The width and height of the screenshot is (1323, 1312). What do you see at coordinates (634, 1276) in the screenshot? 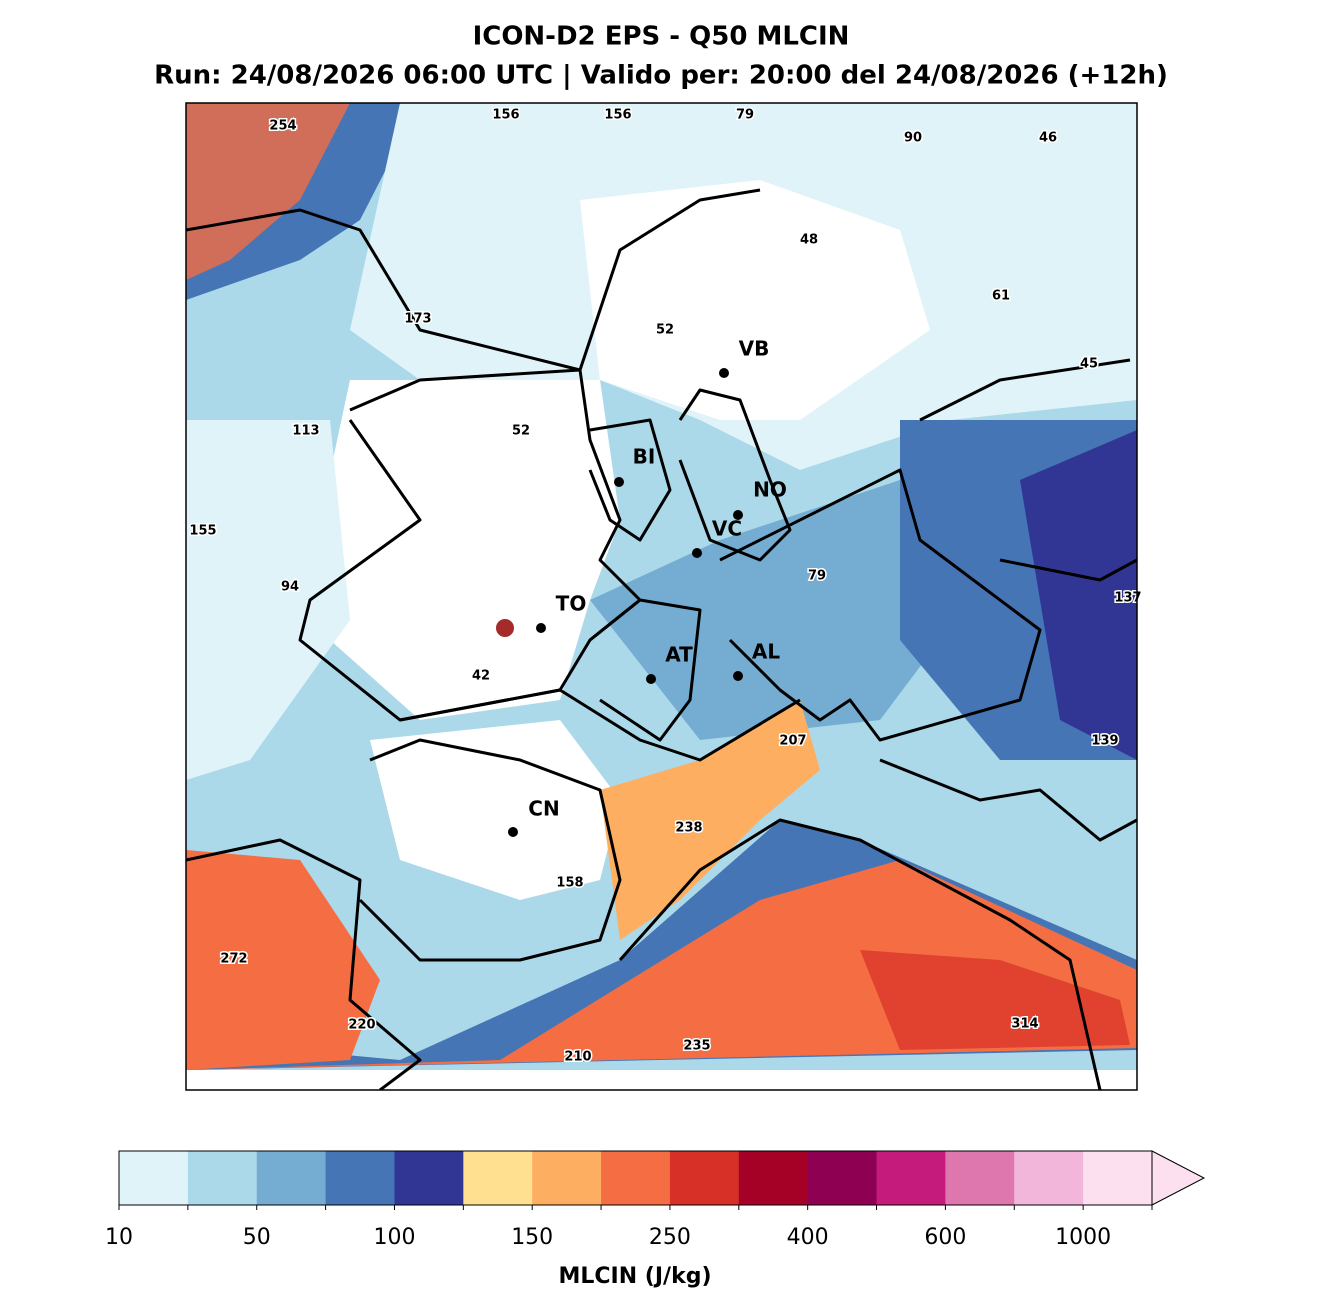
I see `colorbar-label: MLCIN (J/kg)` at bounding box center [634, 1276].